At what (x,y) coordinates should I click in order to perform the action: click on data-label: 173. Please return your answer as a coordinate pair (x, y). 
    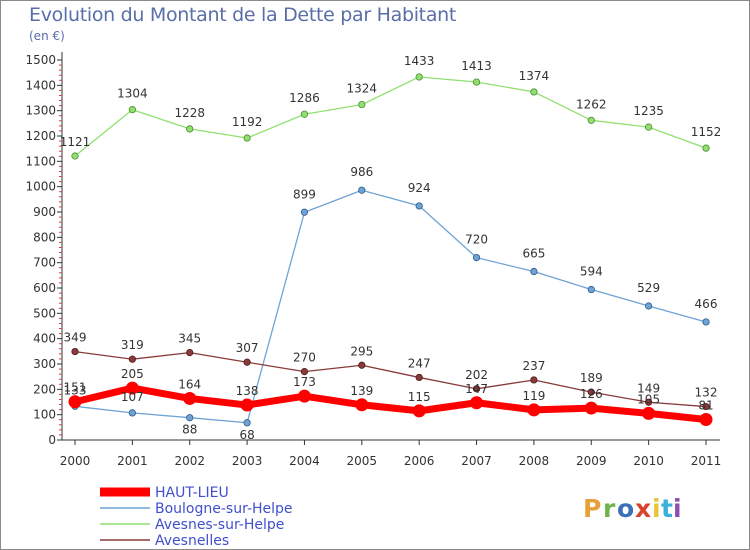
    Looking at the image, I should click on (304, 382).